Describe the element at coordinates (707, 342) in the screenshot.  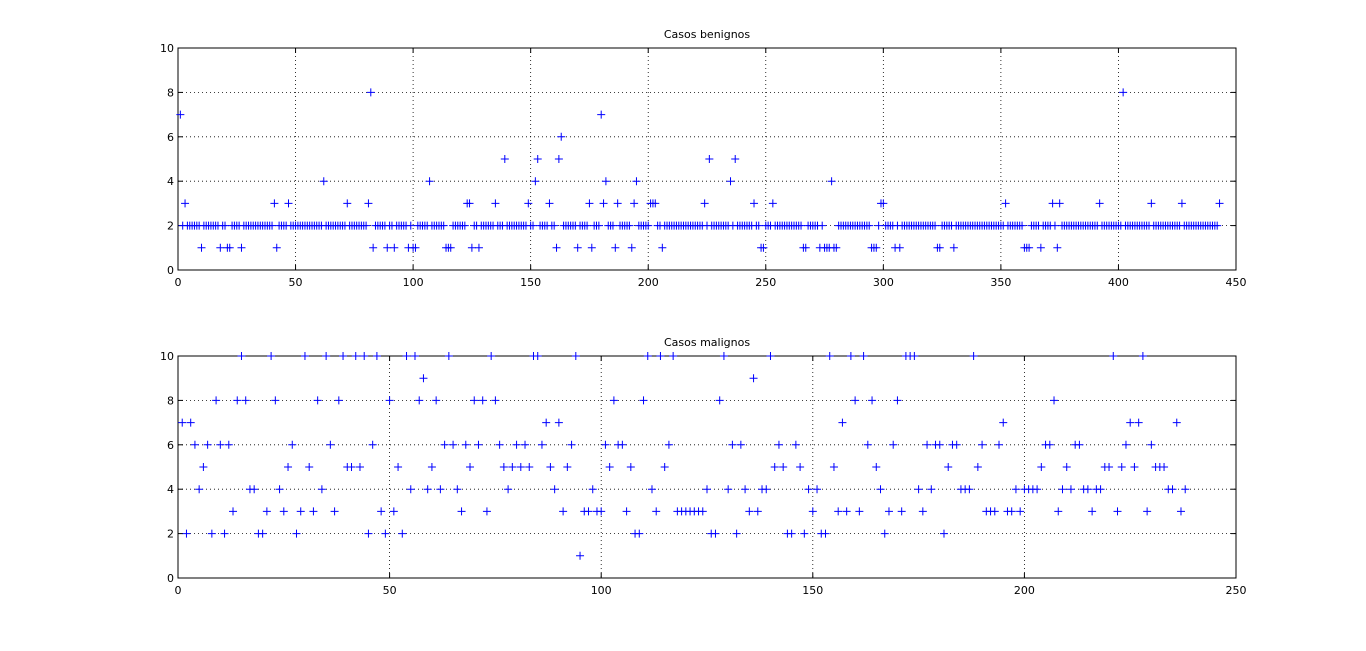
I see `chart-title-malignos: Casos malignos` at that location.